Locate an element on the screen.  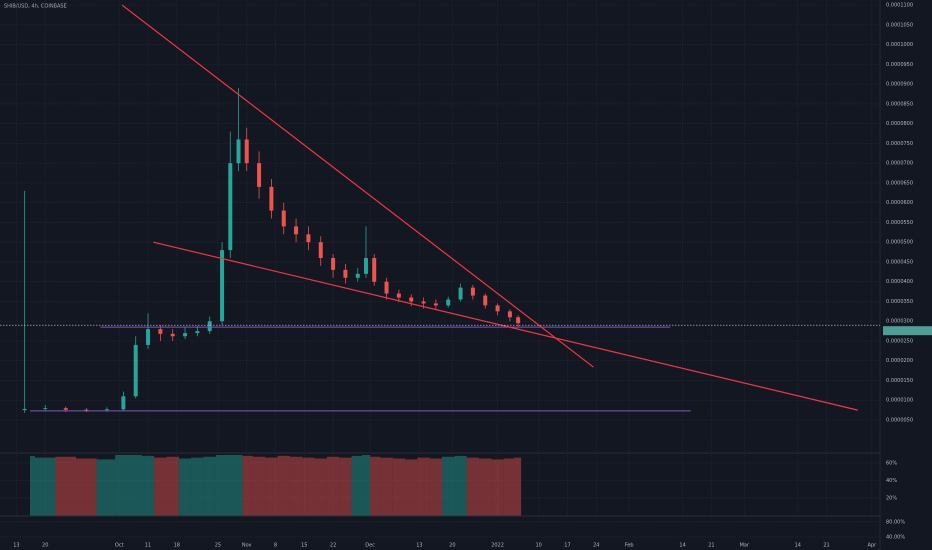
x-tick-label: Mar is located at coordinates (745, 546).